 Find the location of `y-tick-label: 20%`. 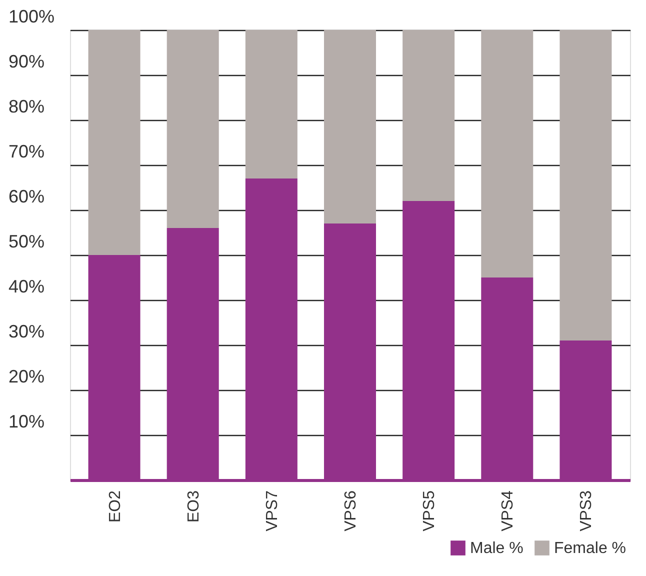

y-tick-label: 20% is located at coordinates (26, 376).